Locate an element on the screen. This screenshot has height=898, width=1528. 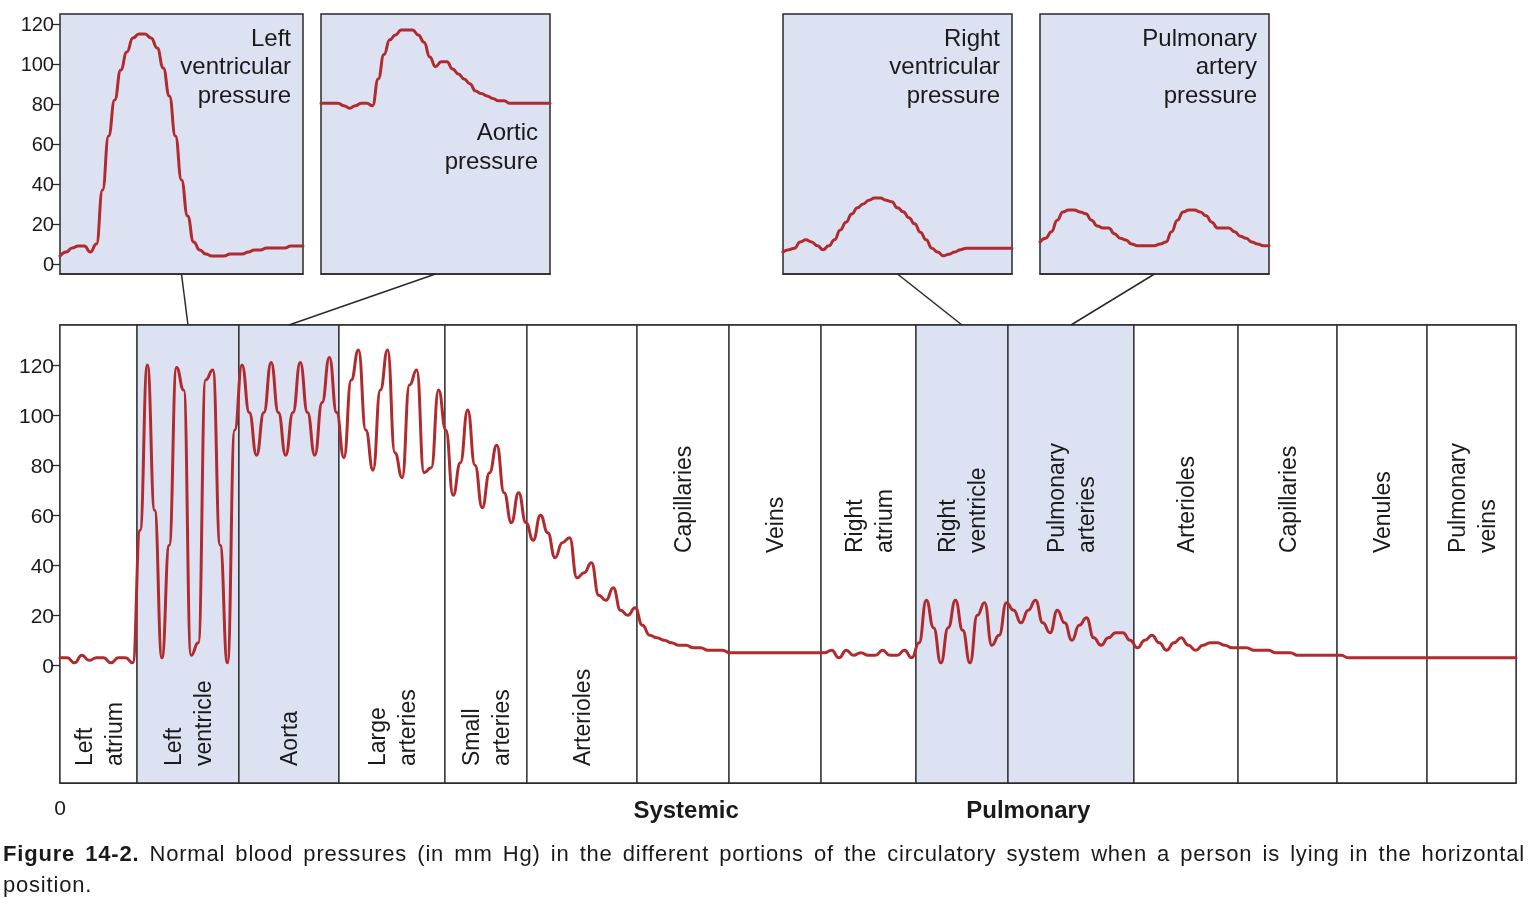
annotation: Left atrium is located at coordinates (98, 734).